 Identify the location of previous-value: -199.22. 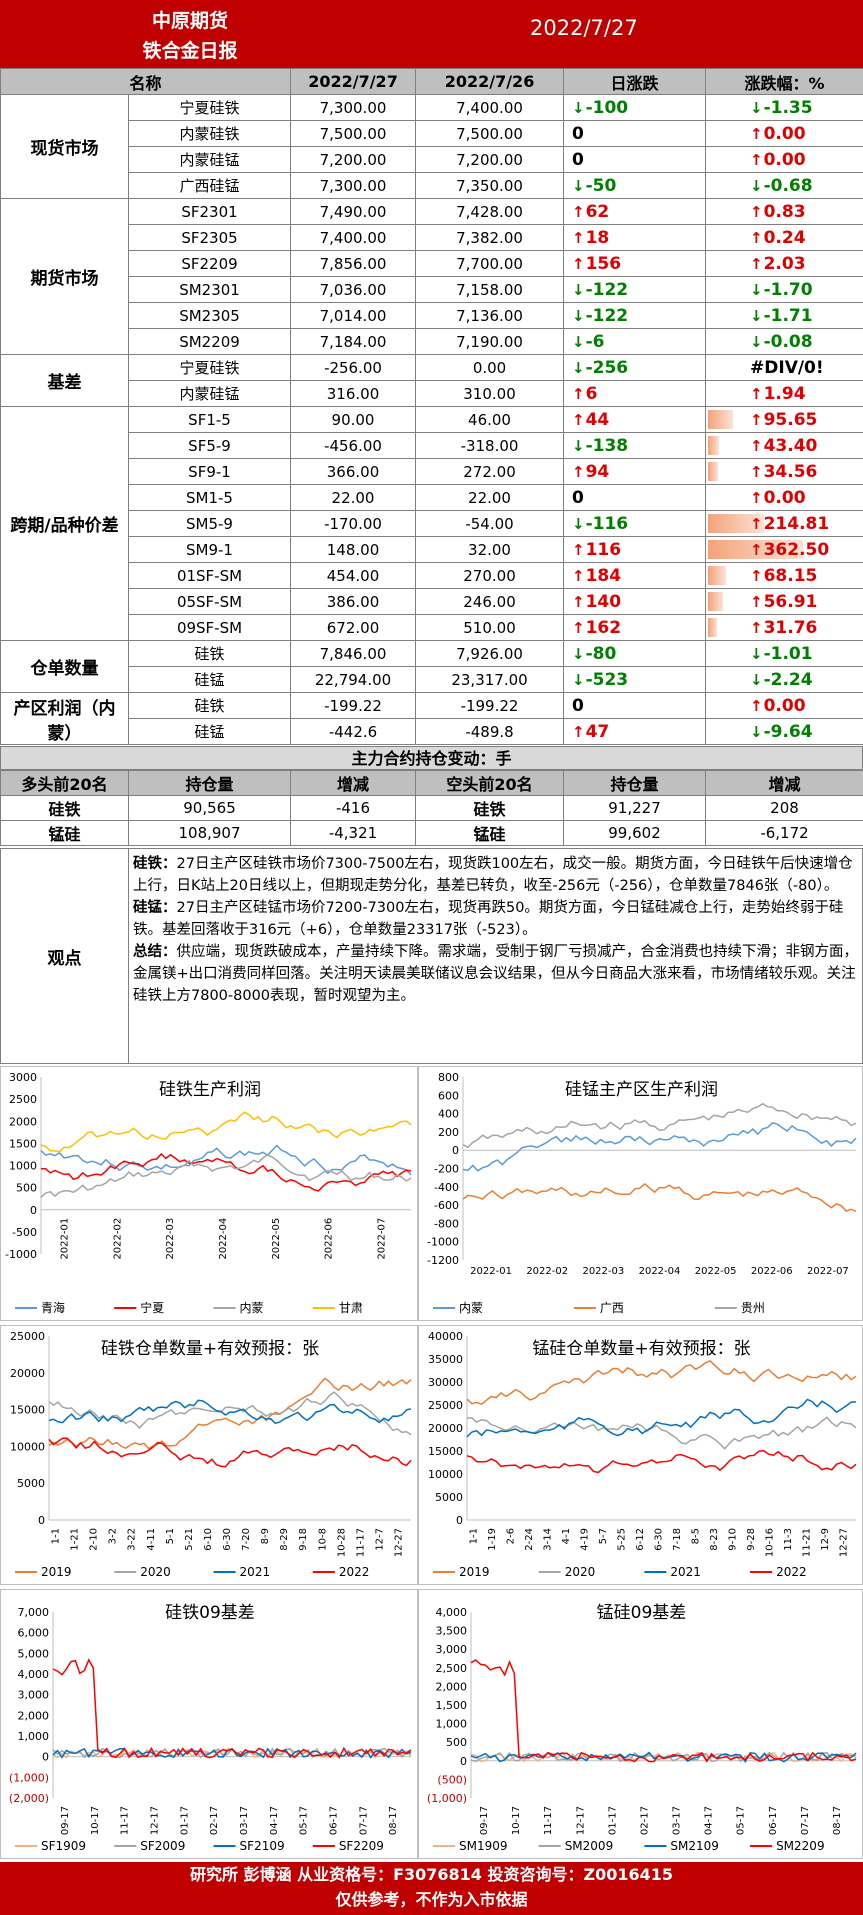
(490, 705).